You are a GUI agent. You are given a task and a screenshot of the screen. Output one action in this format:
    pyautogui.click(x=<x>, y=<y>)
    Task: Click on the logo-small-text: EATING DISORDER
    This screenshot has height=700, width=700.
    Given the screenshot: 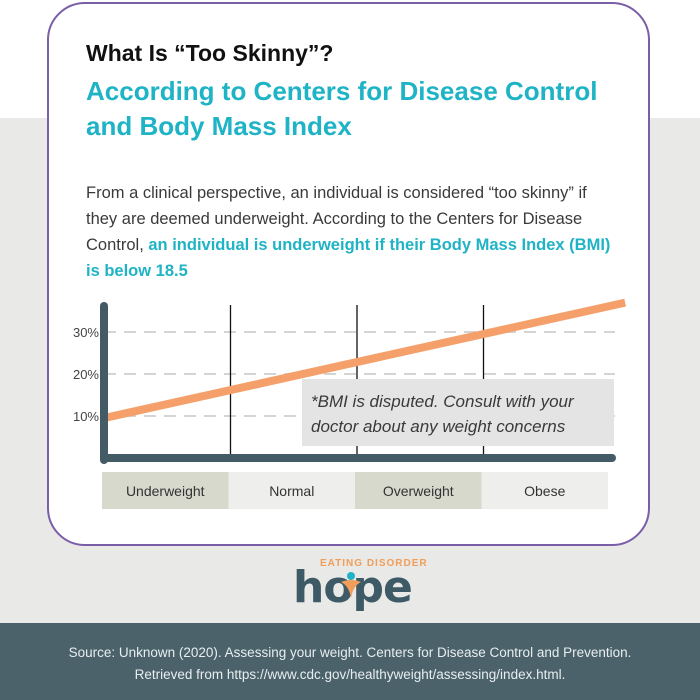 What is the action you would take?
    pyautogui.click(x=374, y=563)
    